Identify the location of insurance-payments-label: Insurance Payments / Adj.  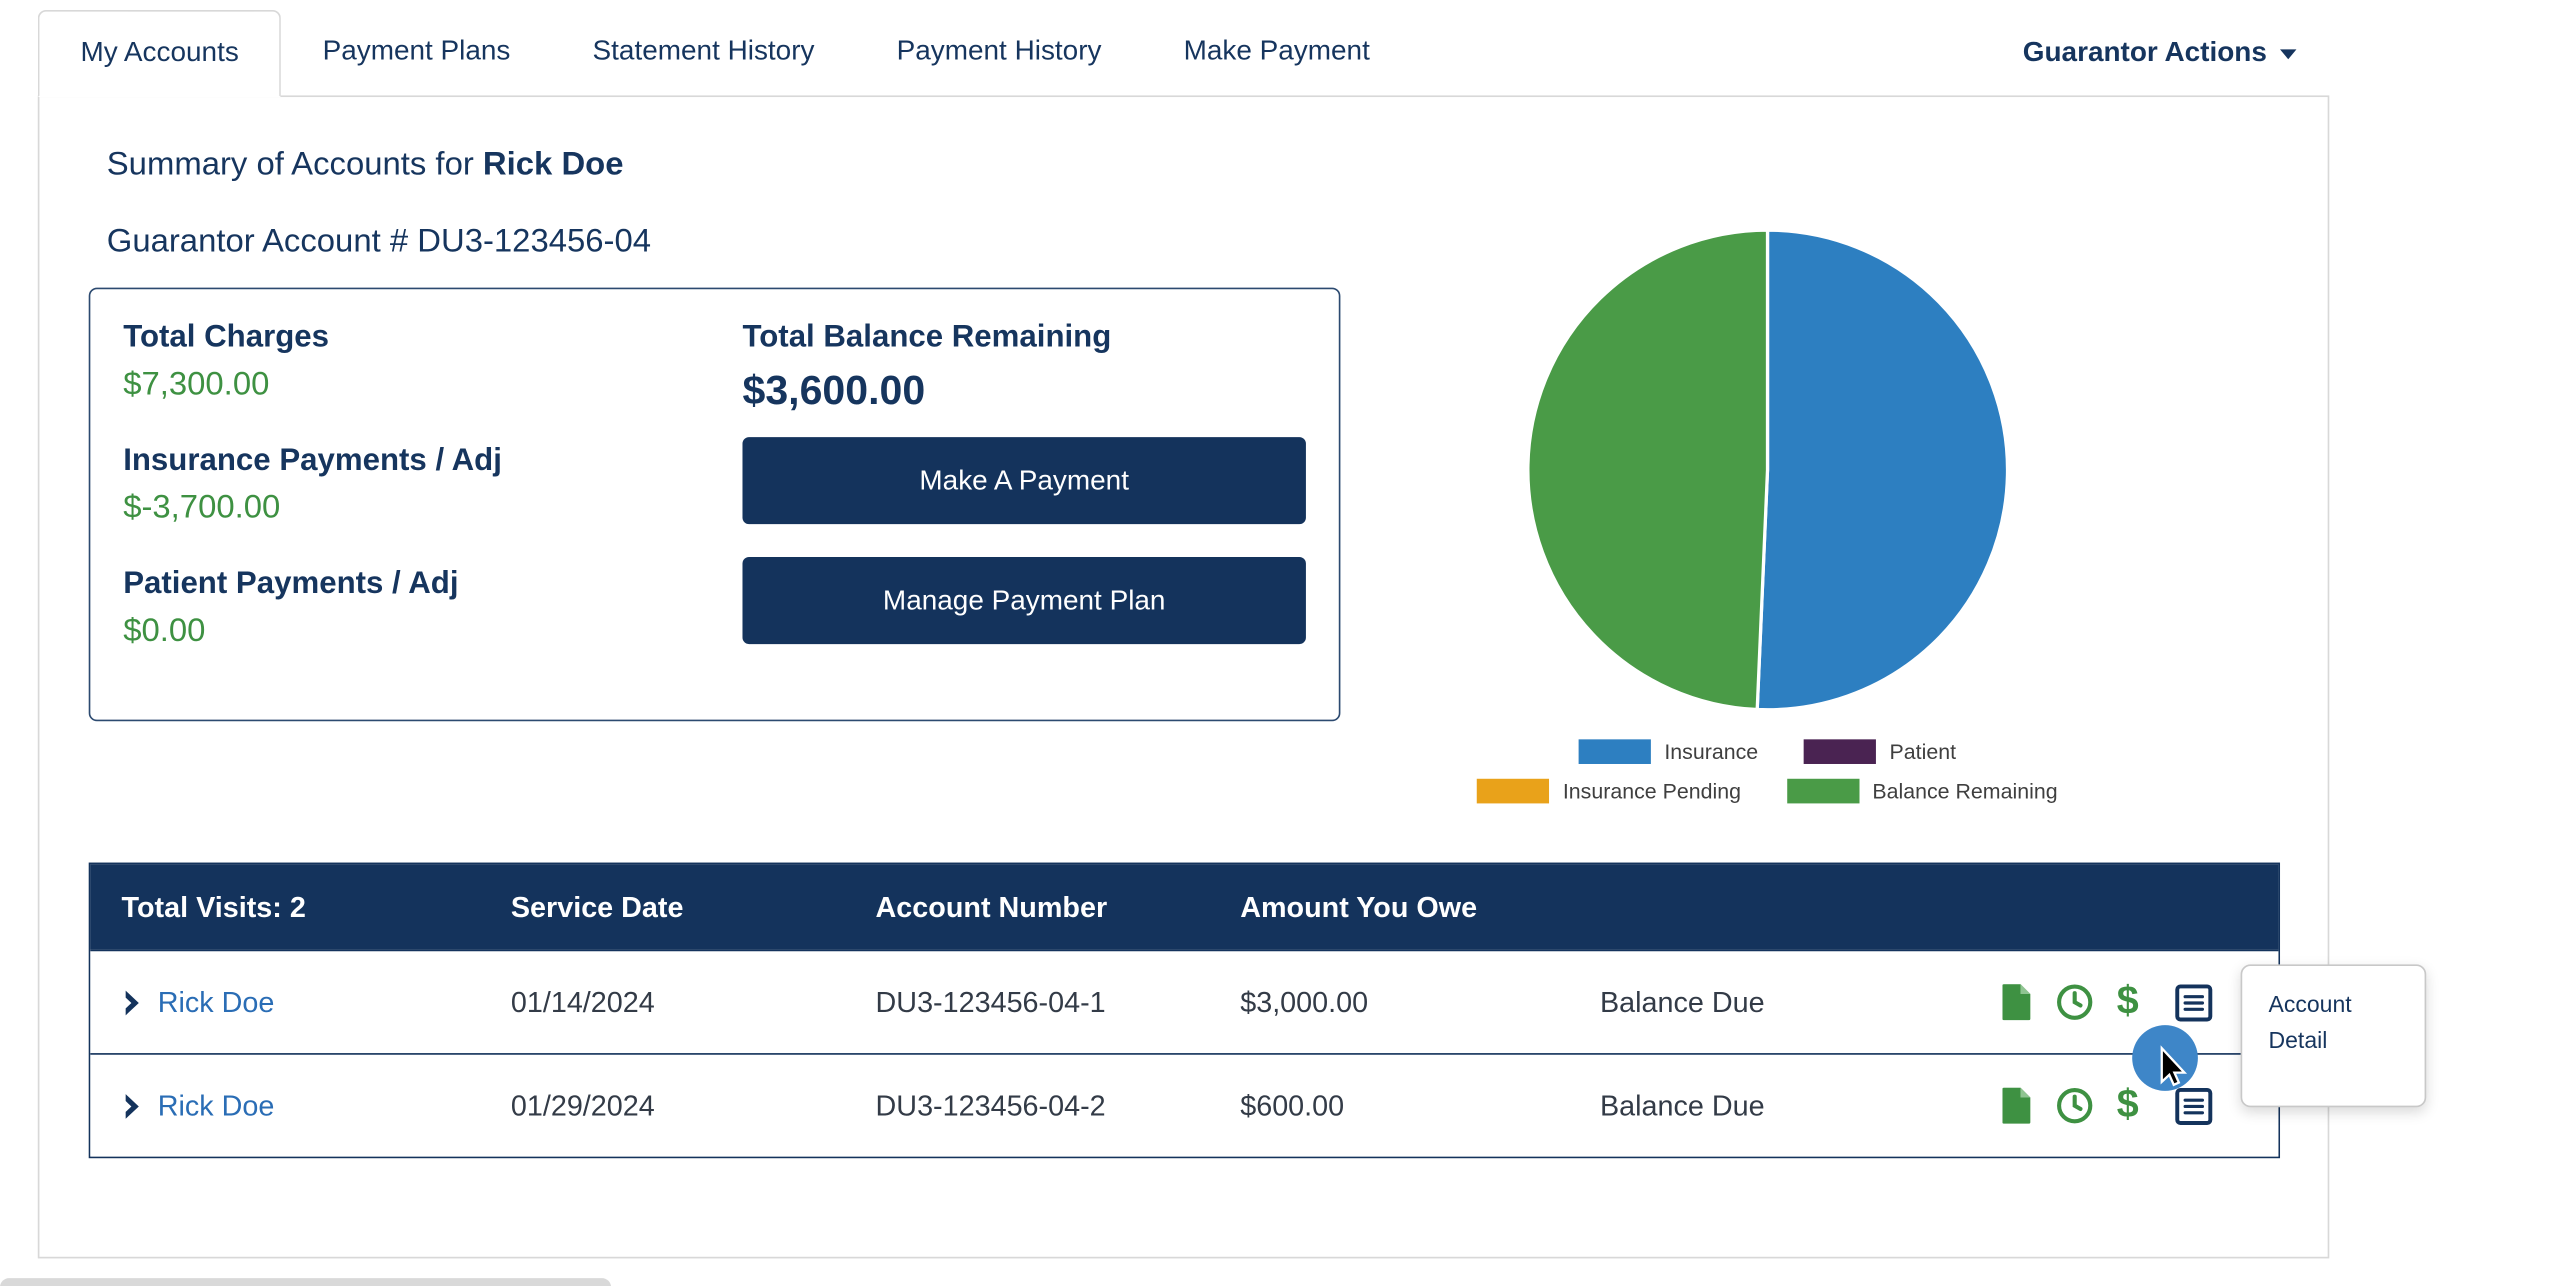
(312, 461).